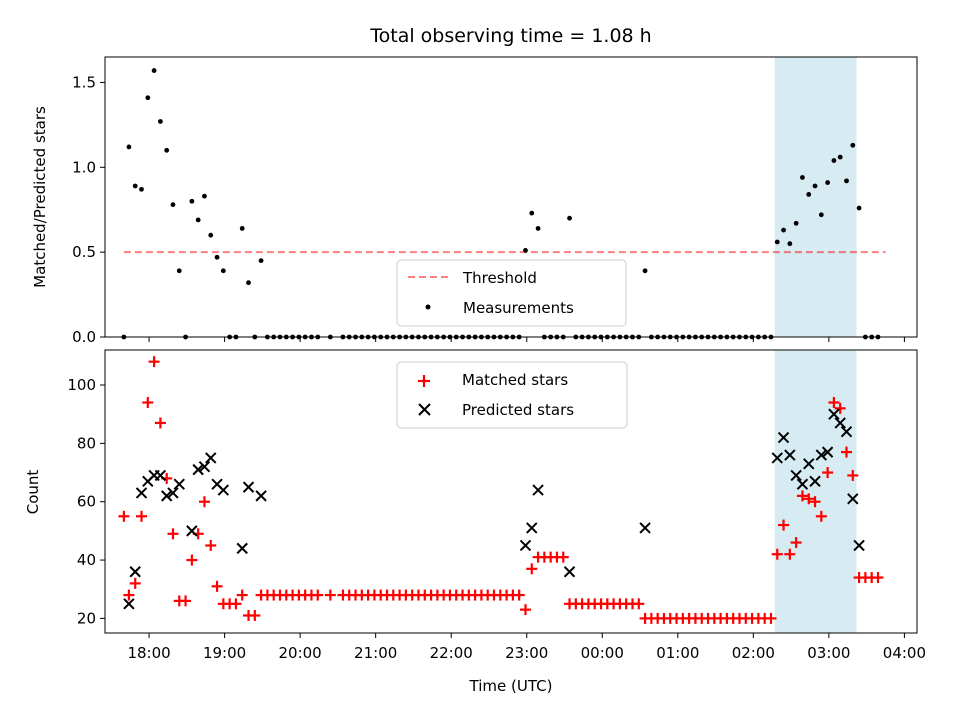 The image size is (960, 720). I want to click on bottom-x-tick-label-6: 00:00, so click(602, 653).